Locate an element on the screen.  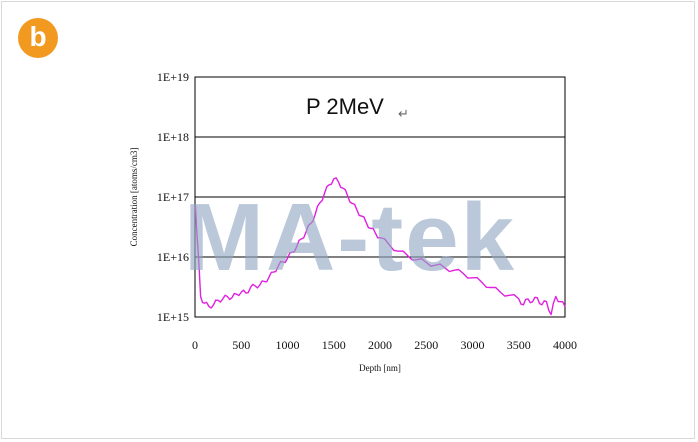
y-tick-labels: 1E+15 1E+16 1E+17 1E+18 1E+19 is located at coordinates (173, 197).